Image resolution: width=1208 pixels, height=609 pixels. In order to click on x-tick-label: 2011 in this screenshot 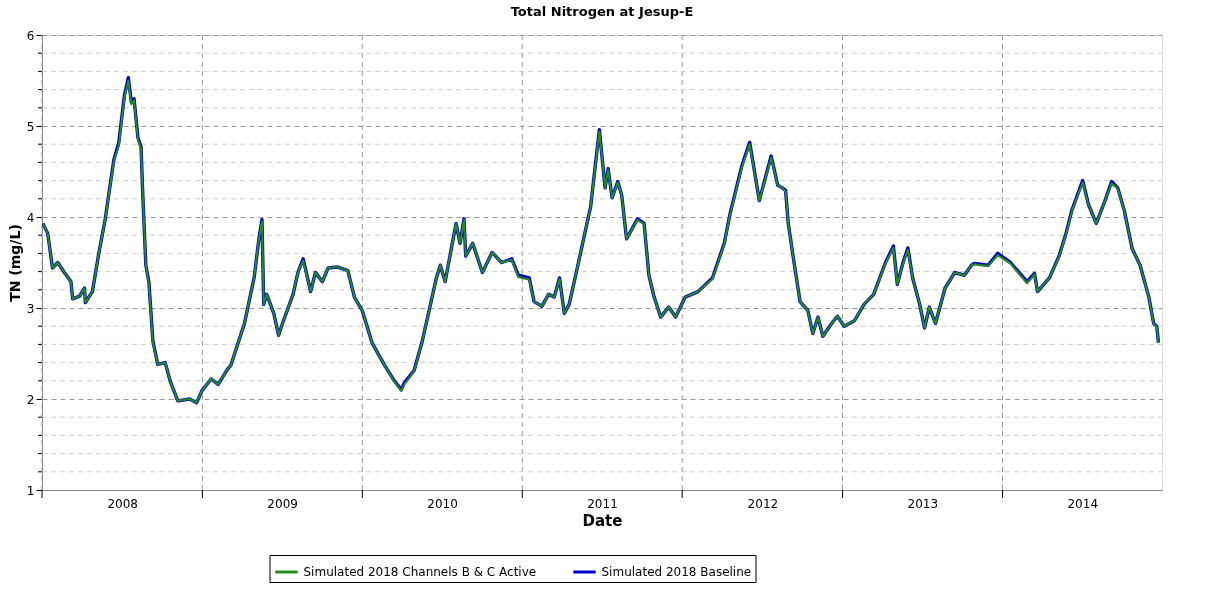, I will do `click(602, 503)`.